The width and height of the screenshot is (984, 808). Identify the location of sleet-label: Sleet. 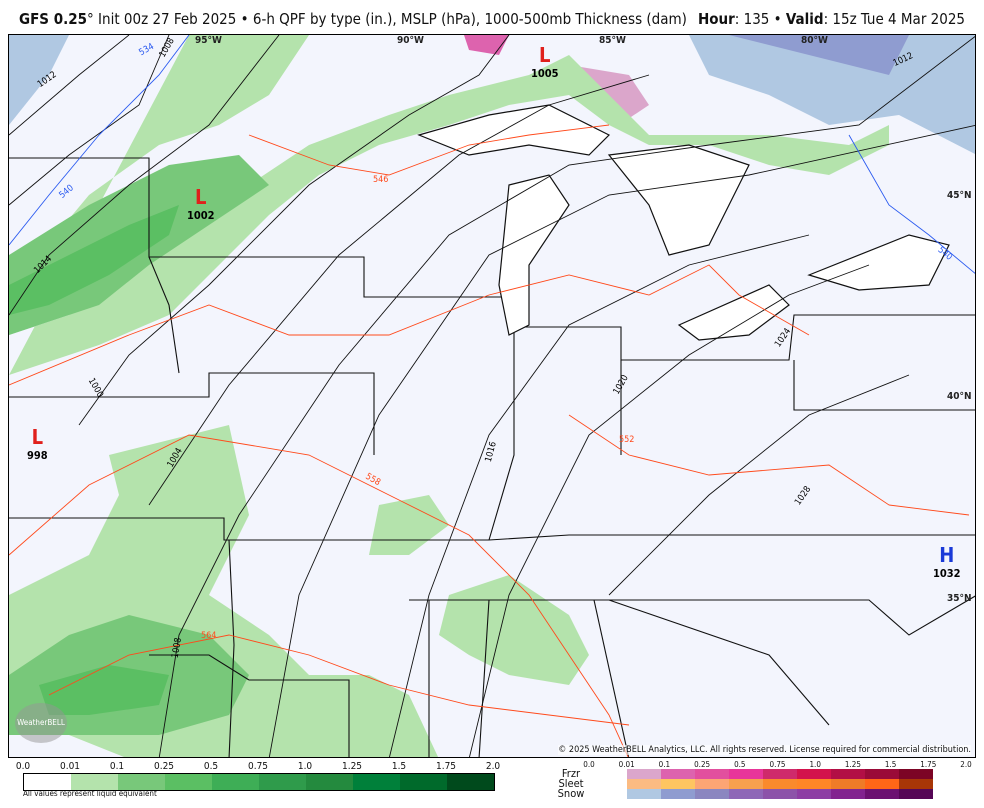
(571, 783).